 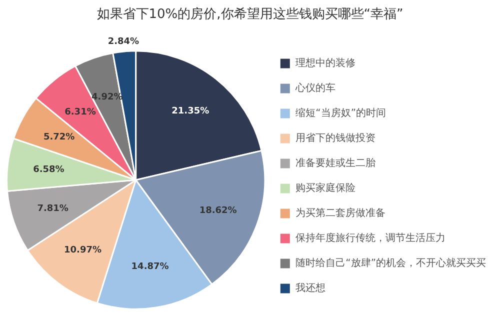 I want to click on legend-label: 购买家庭保险, so click(x=326, y=188).